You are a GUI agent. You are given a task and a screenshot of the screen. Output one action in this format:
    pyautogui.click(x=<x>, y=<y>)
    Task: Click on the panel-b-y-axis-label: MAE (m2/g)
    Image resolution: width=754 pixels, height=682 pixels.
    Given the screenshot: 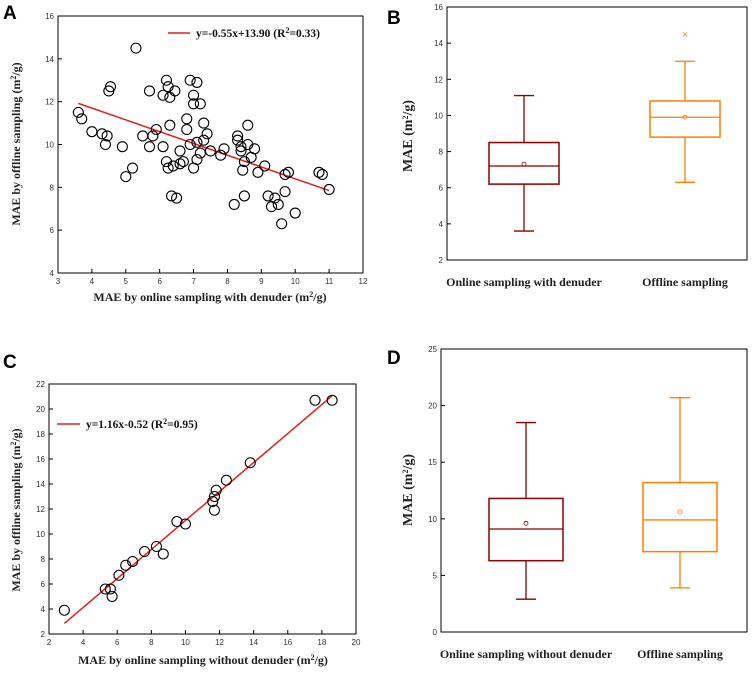 What is the action you would take?
    pyautogui.click(x=408, y=136)
    